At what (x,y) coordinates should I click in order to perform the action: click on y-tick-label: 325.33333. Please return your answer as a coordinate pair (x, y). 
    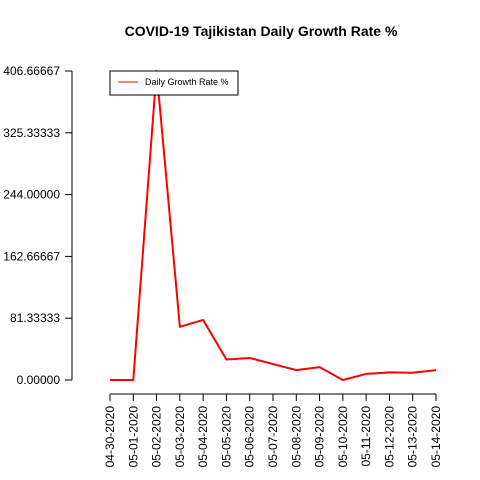
    Looking at the image, I should click on (31, 133).